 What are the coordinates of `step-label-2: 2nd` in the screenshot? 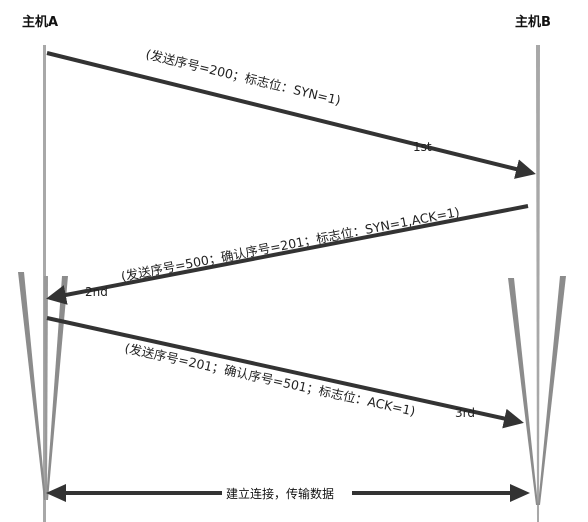 It's located at (96, 292).